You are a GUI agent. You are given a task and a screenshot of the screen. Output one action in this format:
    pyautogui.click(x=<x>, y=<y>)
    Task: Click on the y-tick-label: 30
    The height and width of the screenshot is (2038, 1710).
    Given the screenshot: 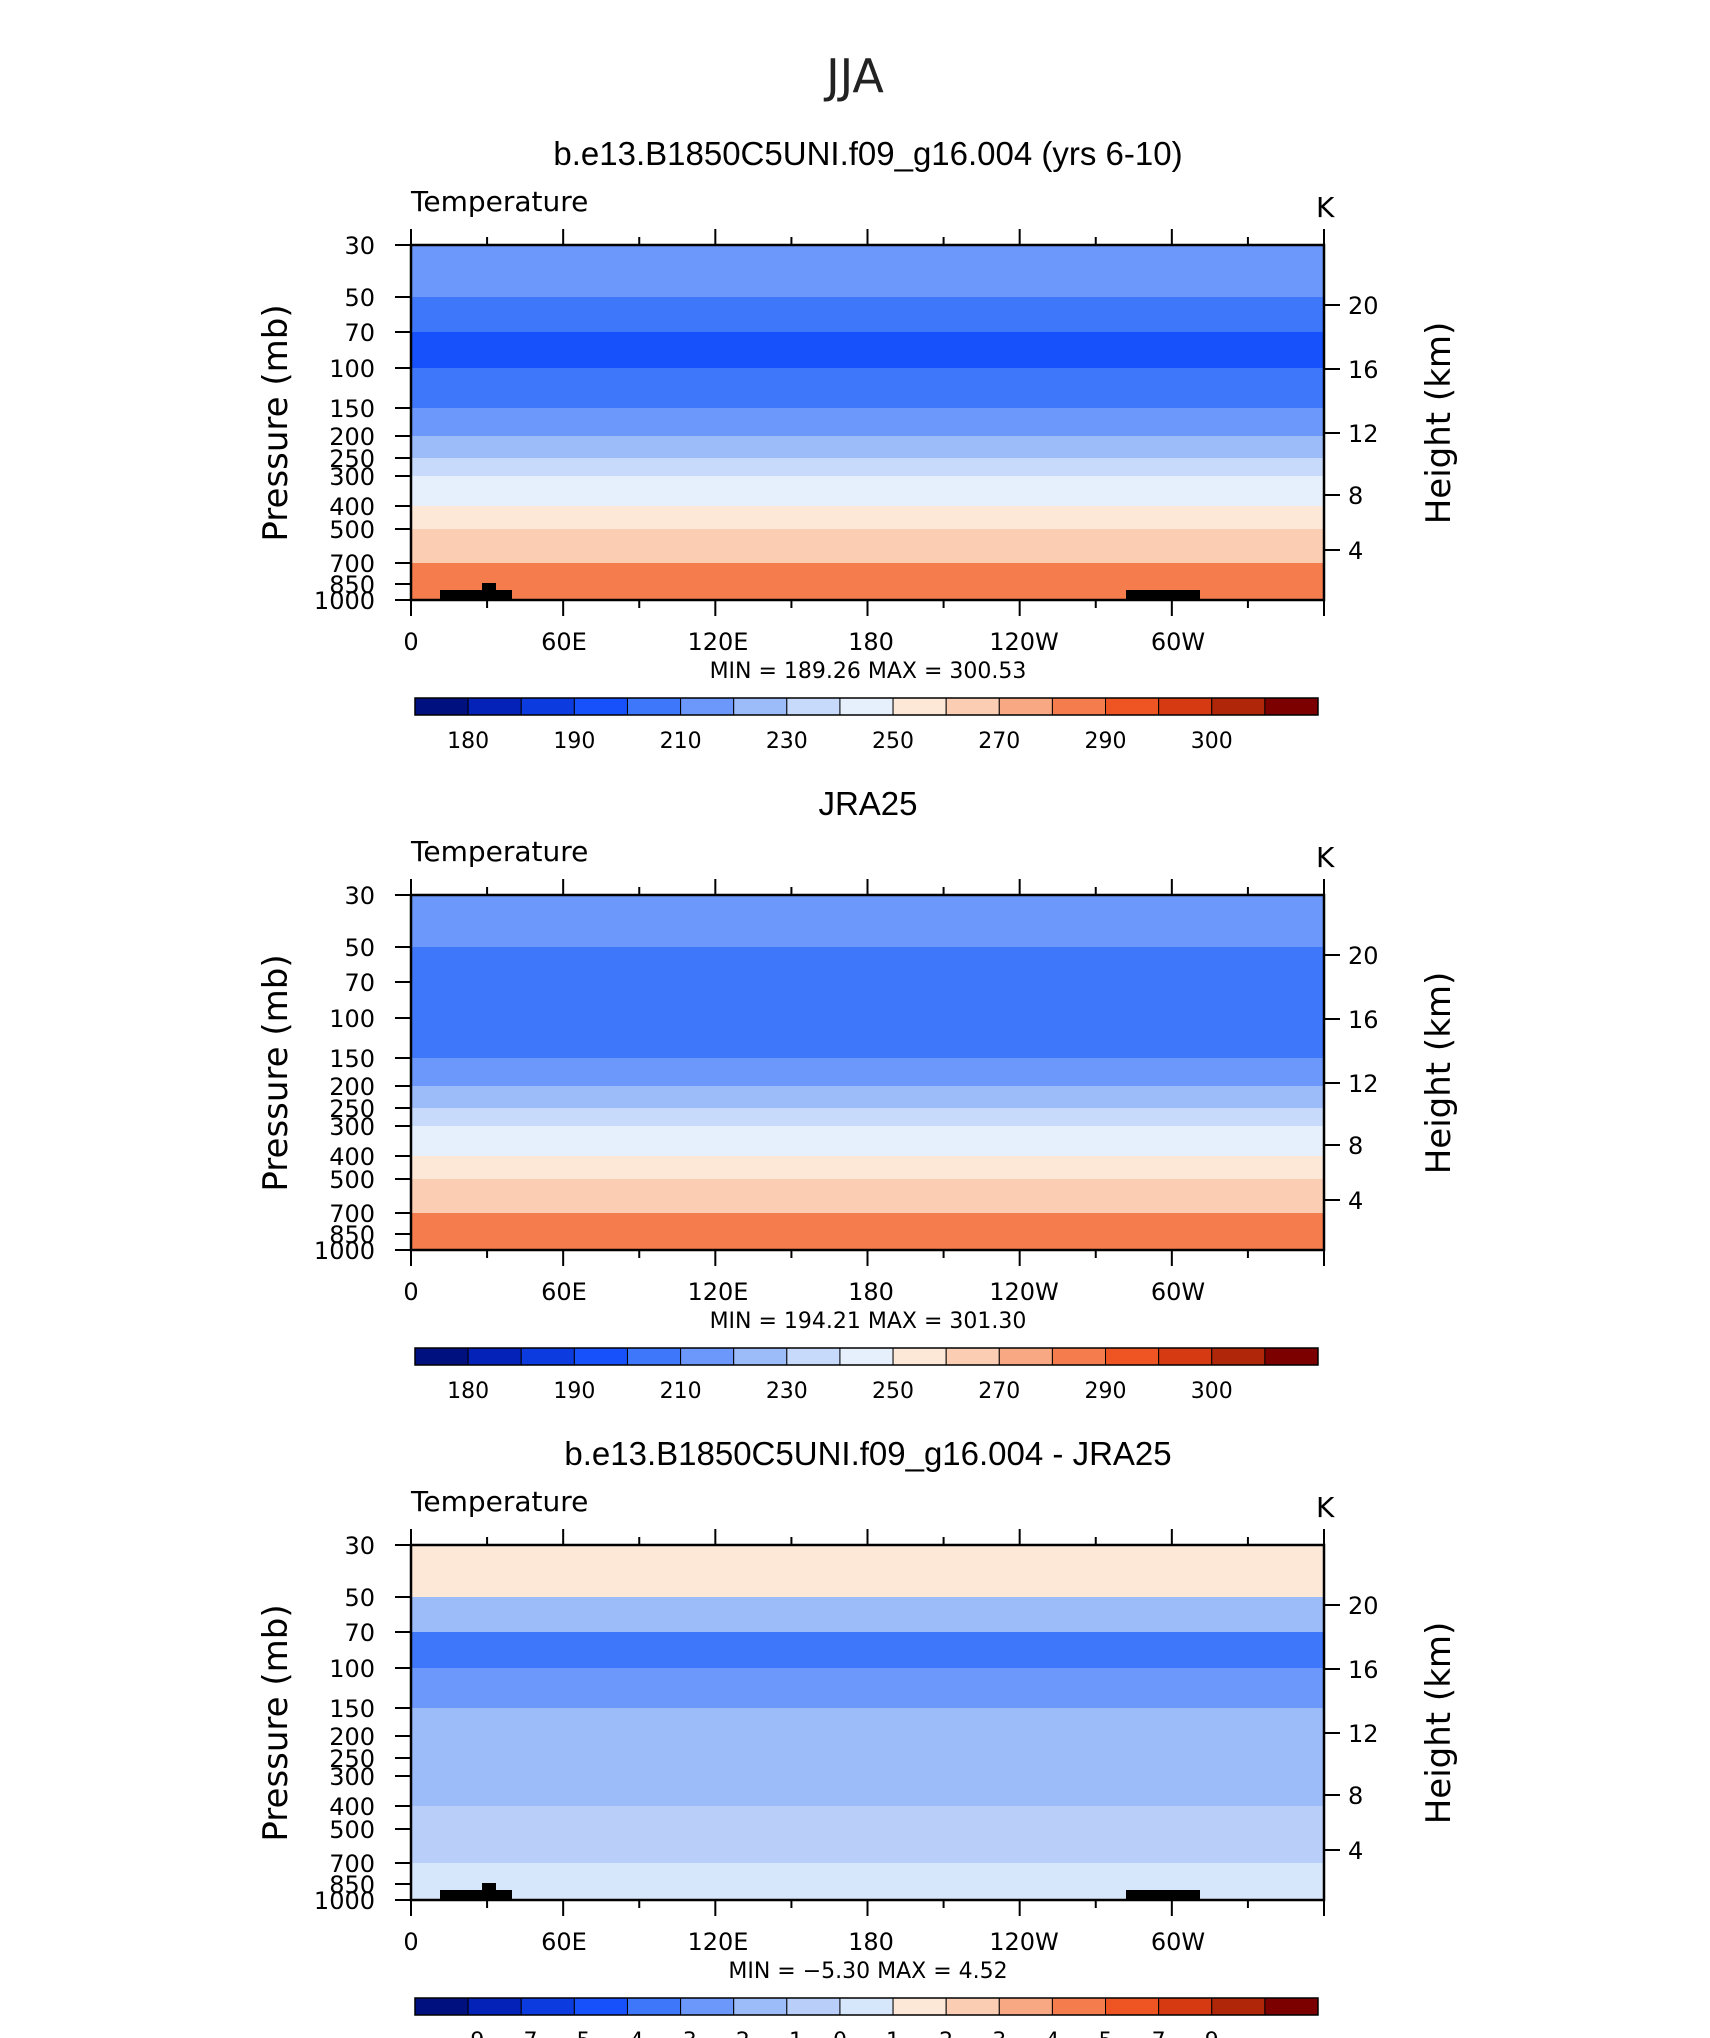 What is the action you would take?
    pyautogui.click(x=359, y=1546)
    